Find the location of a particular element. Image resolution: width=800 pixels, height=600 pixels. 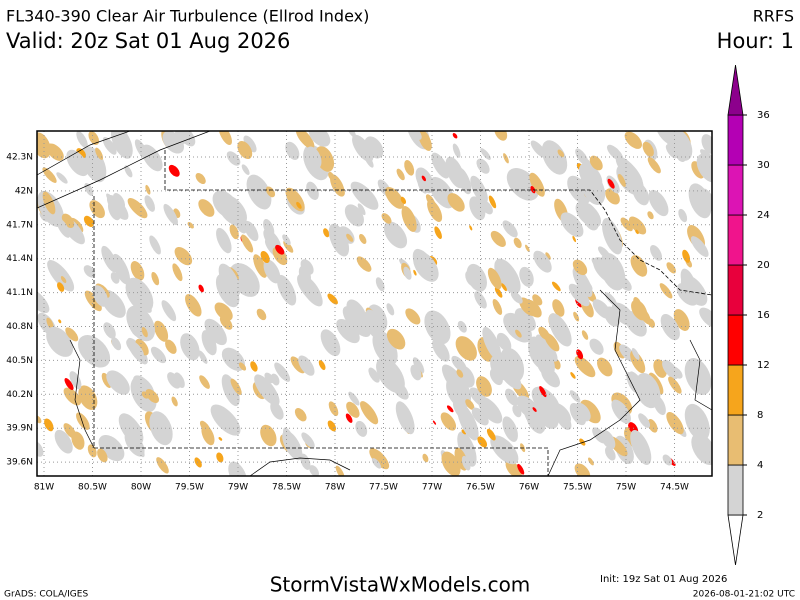

lat-label: 39.9N is located at coordinates (19, 429).